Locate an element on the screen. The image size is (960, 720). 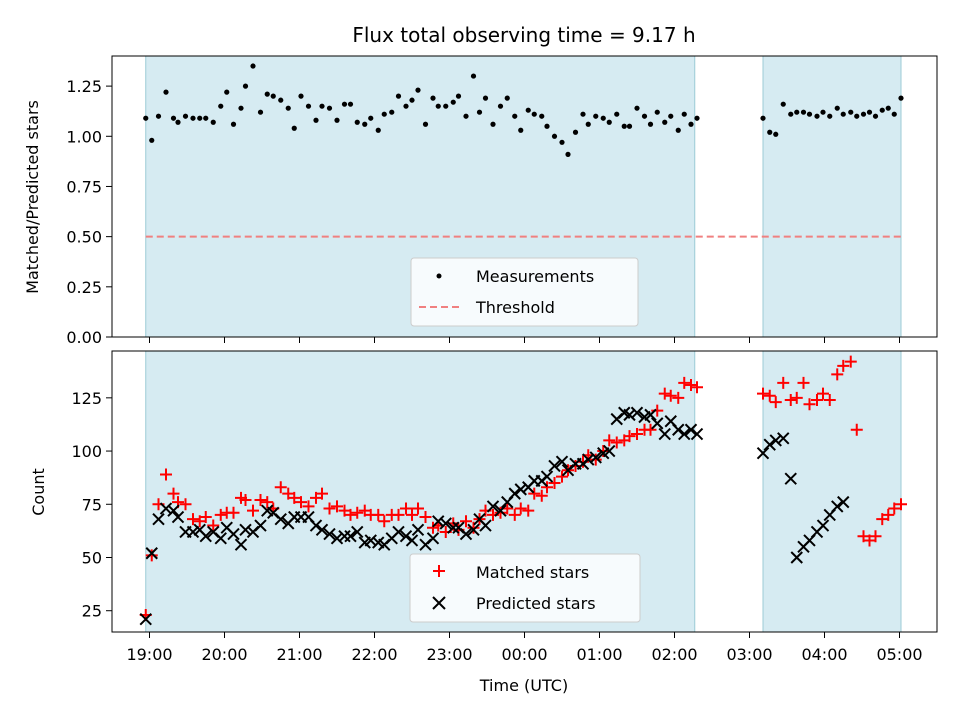
legend-marker-measurements is located at coordinates (439, 276).